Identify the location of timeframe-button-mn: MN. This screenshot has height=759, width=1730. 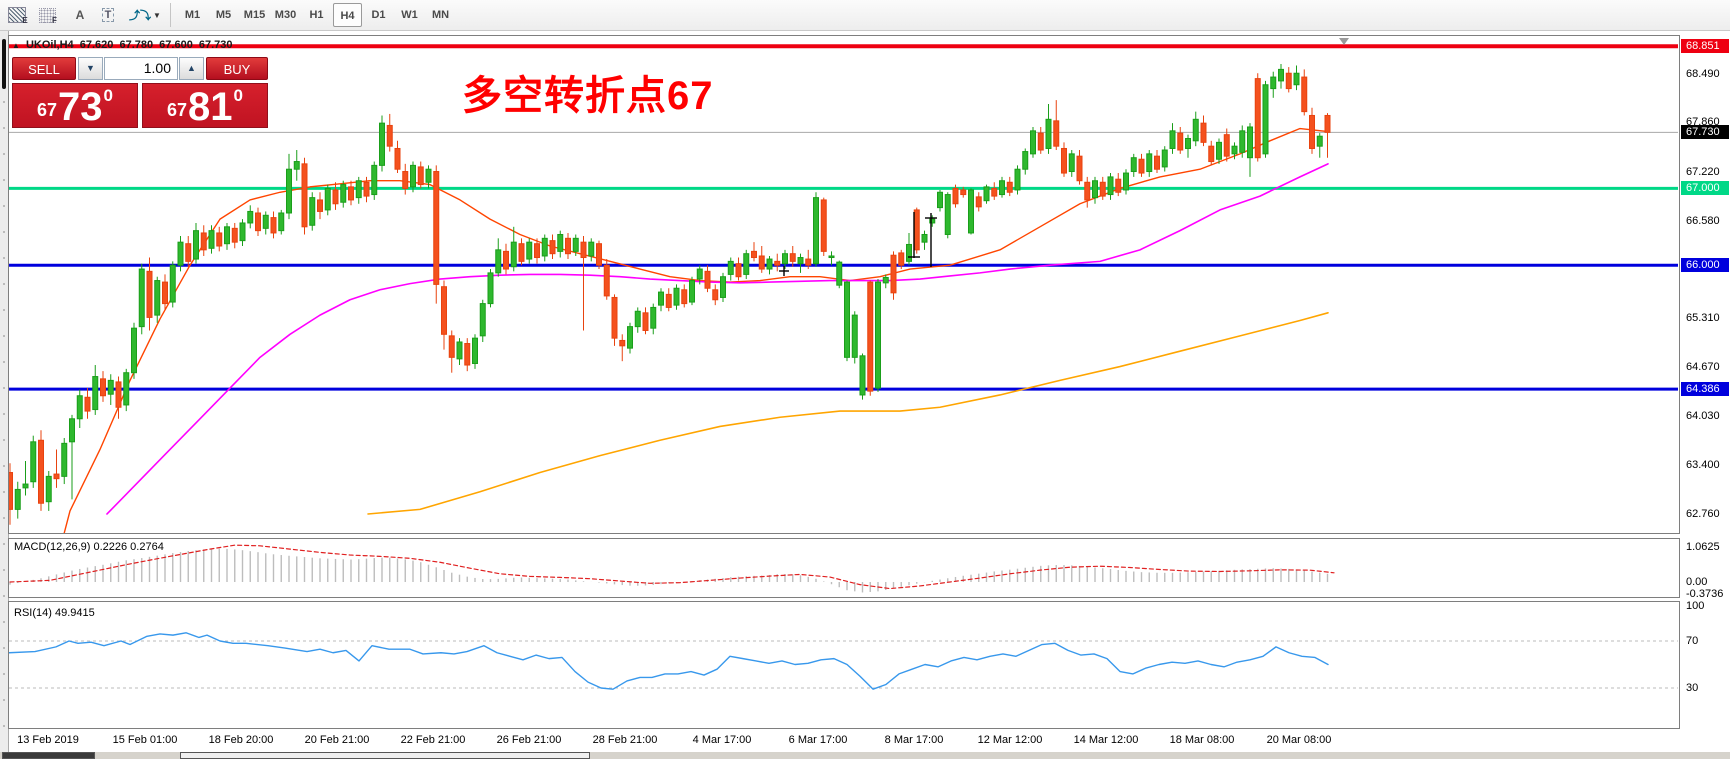
(440, 15).